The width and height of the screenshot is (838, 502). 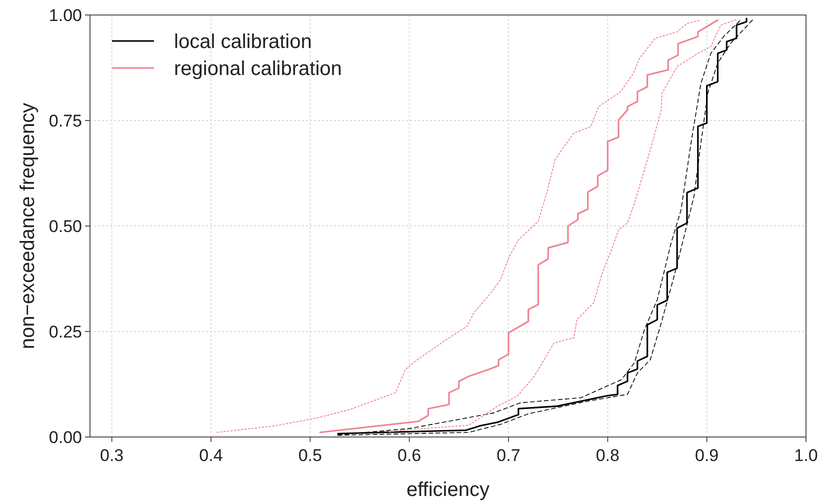 I want to click on x-tick-label: 0.6, so click(x=410, y=455).